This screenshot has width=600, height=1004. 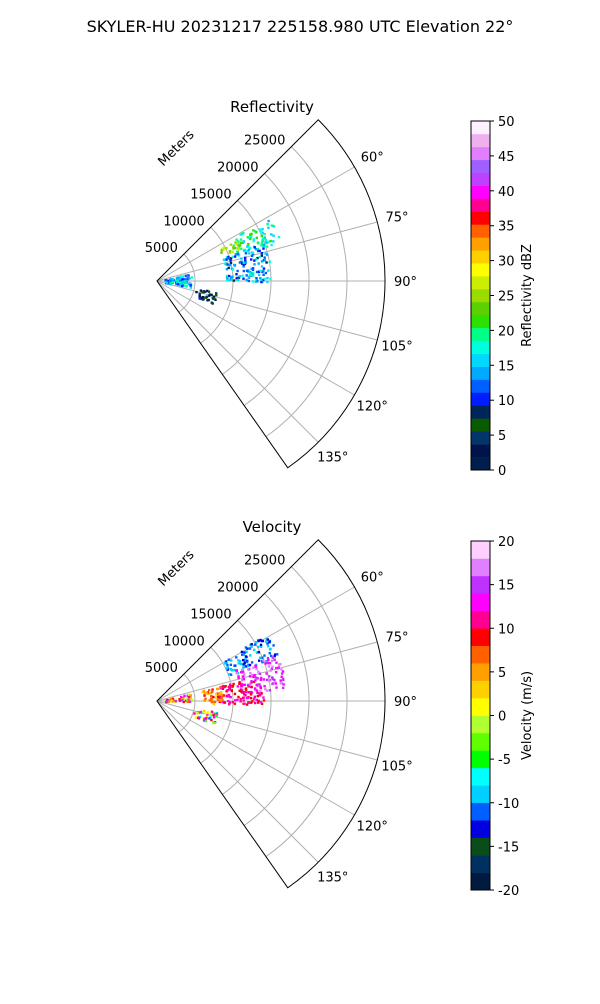 I want to click on panel-title: Velocity, so click(x=272, y=527).